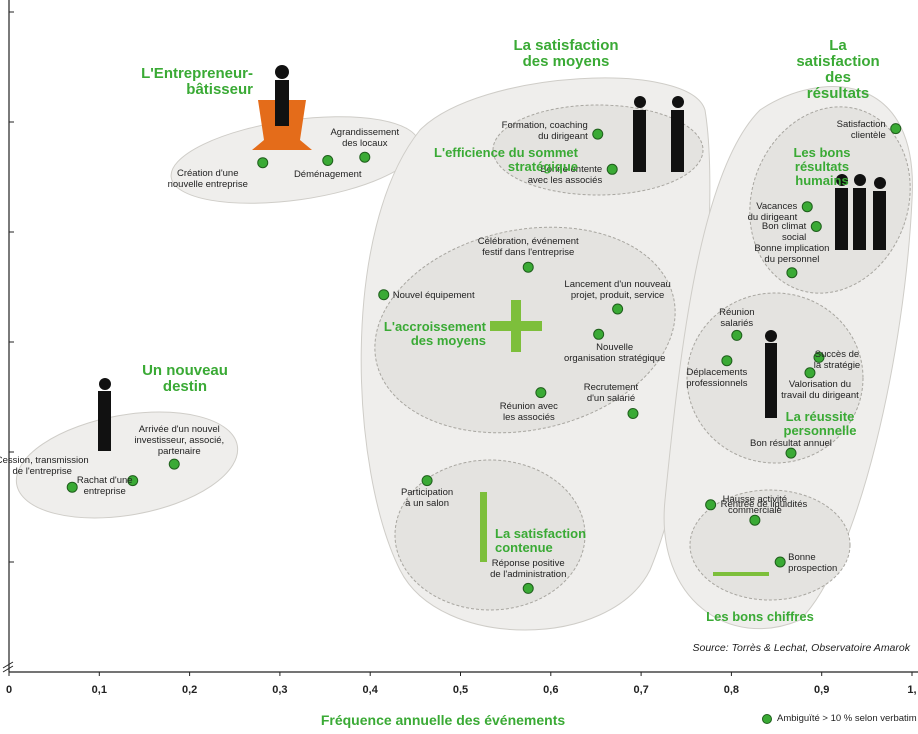 The height and width of the screenshot is (734, 918). I want to click on point-label: Bonne prospection, so click(813, 563).